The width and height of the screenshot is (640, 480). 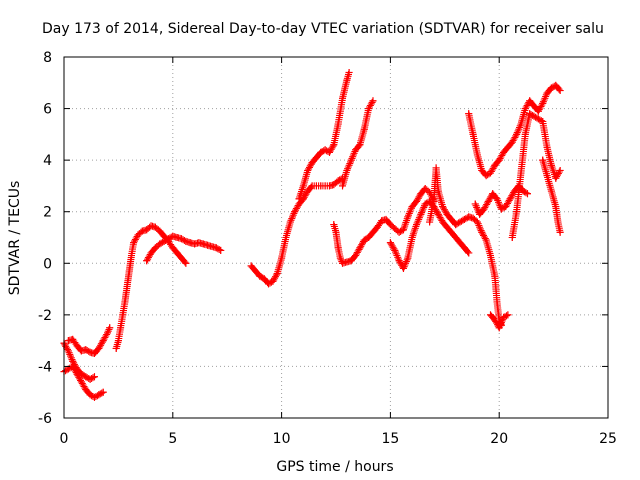 What do you see at coordinates (47, 58) in the screenshot?
I see `y-tick-label: 8` at bounding box center [47, 58].